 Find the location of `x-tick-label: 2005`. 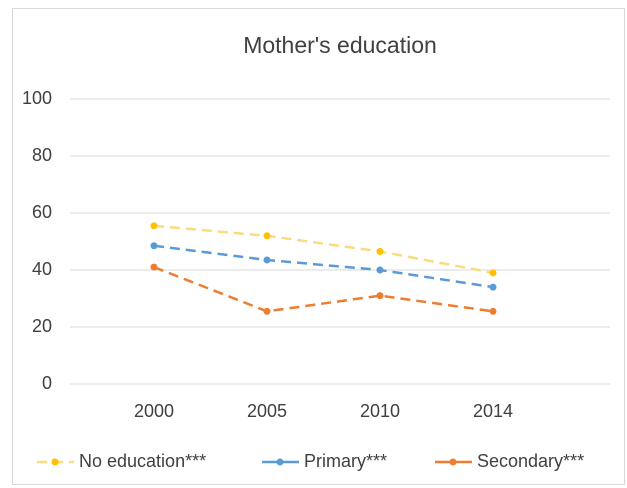

x-tick-label: 2005 is located at coordinates (267, 411).